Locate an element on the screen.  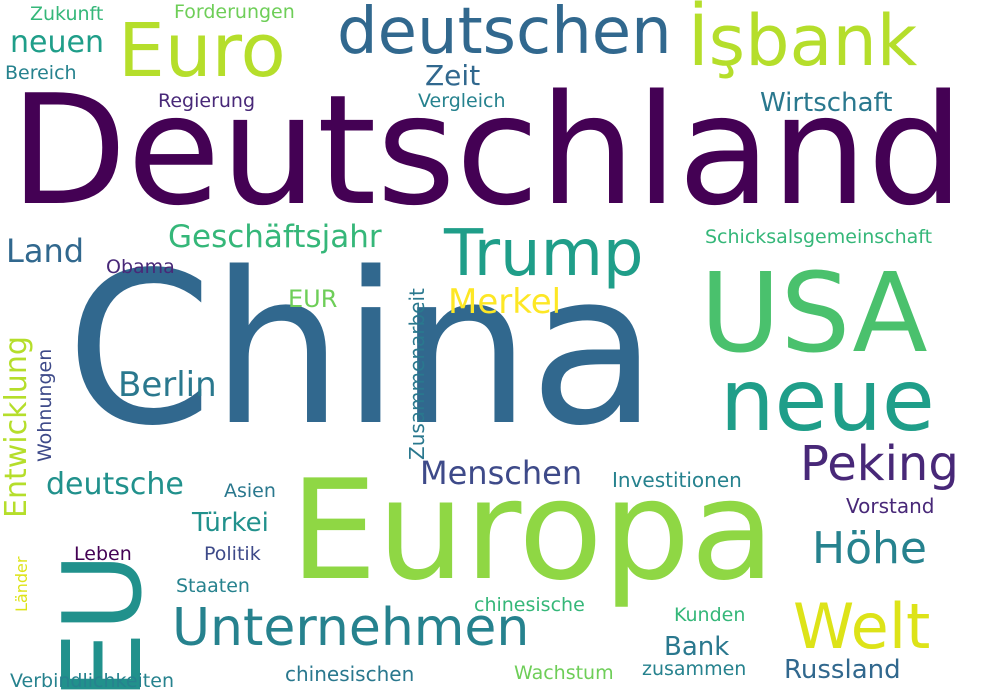
word-forderungen: Forderungen is located at coordinates (234, 12).